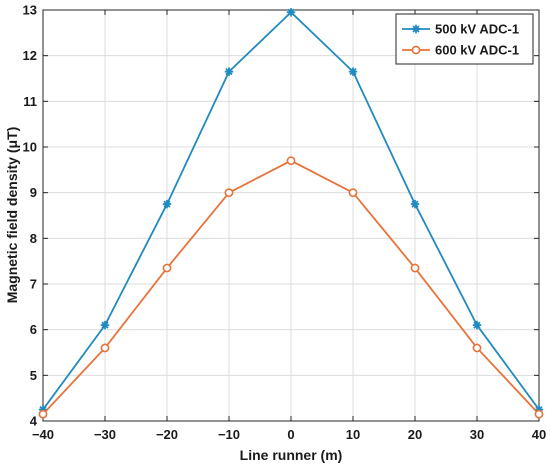 This screenshot has height=474, width=550. I want to click on x-tick-label: 30, so click(477, 434).